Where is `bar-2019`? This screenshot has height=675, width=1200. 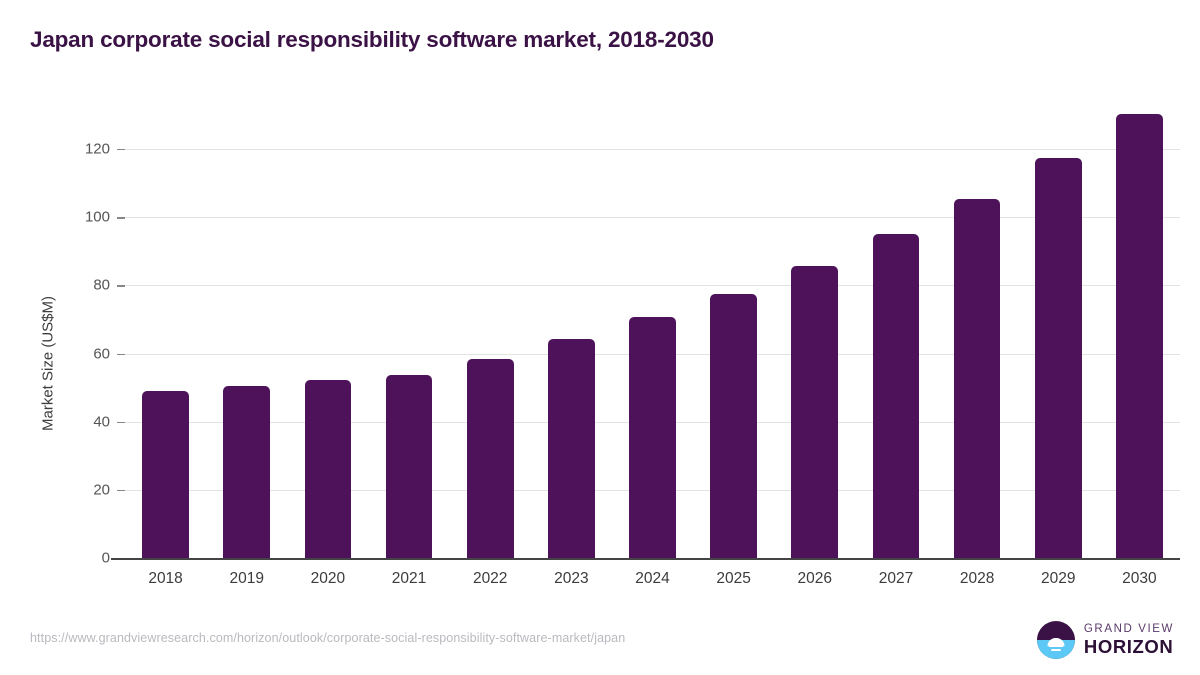
bar-2019 is located at coordinates (247, 471).